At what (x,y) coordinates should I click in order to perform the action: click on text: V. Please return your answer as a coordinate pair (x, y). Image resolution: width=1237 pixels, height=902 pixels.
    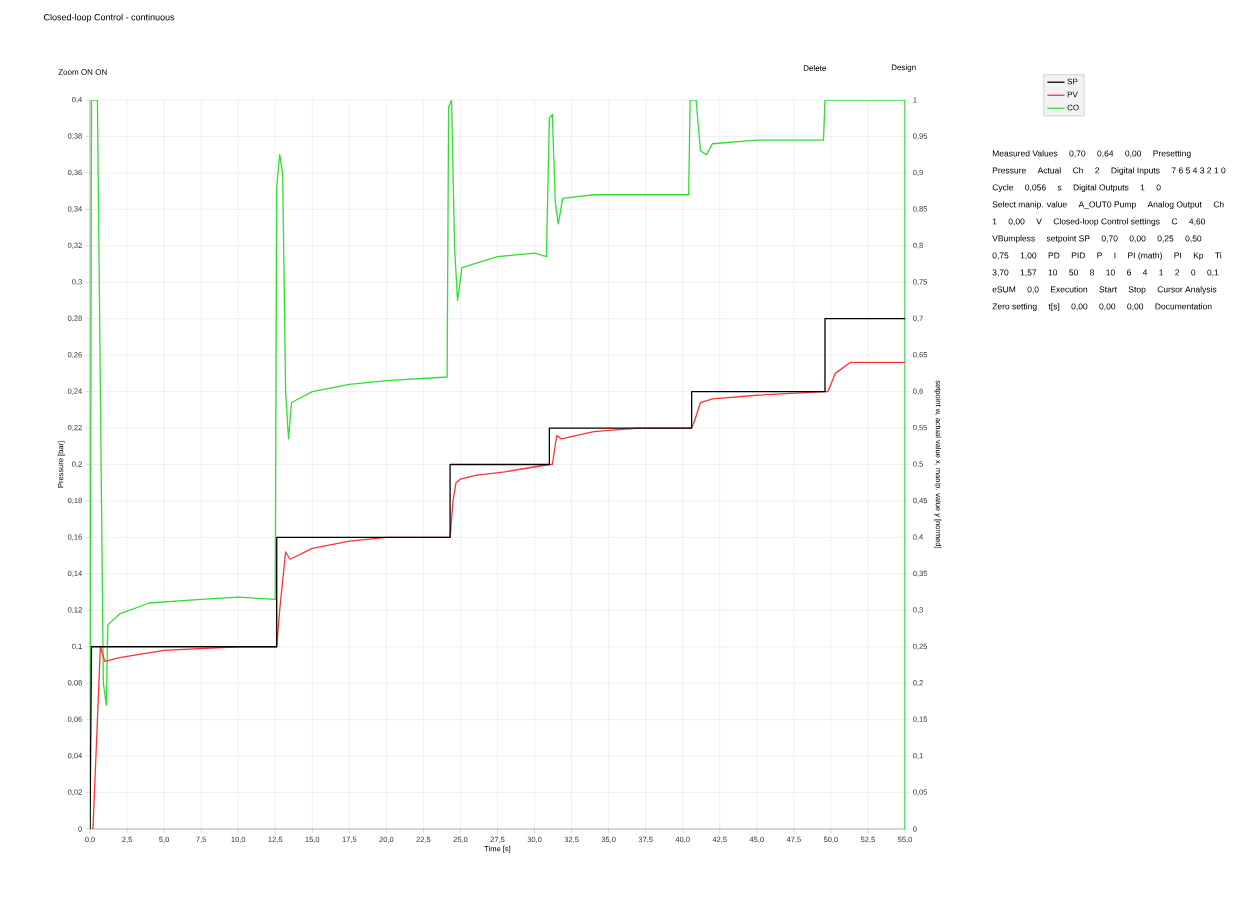
    Looking at the image, I should click on (1039, 221).